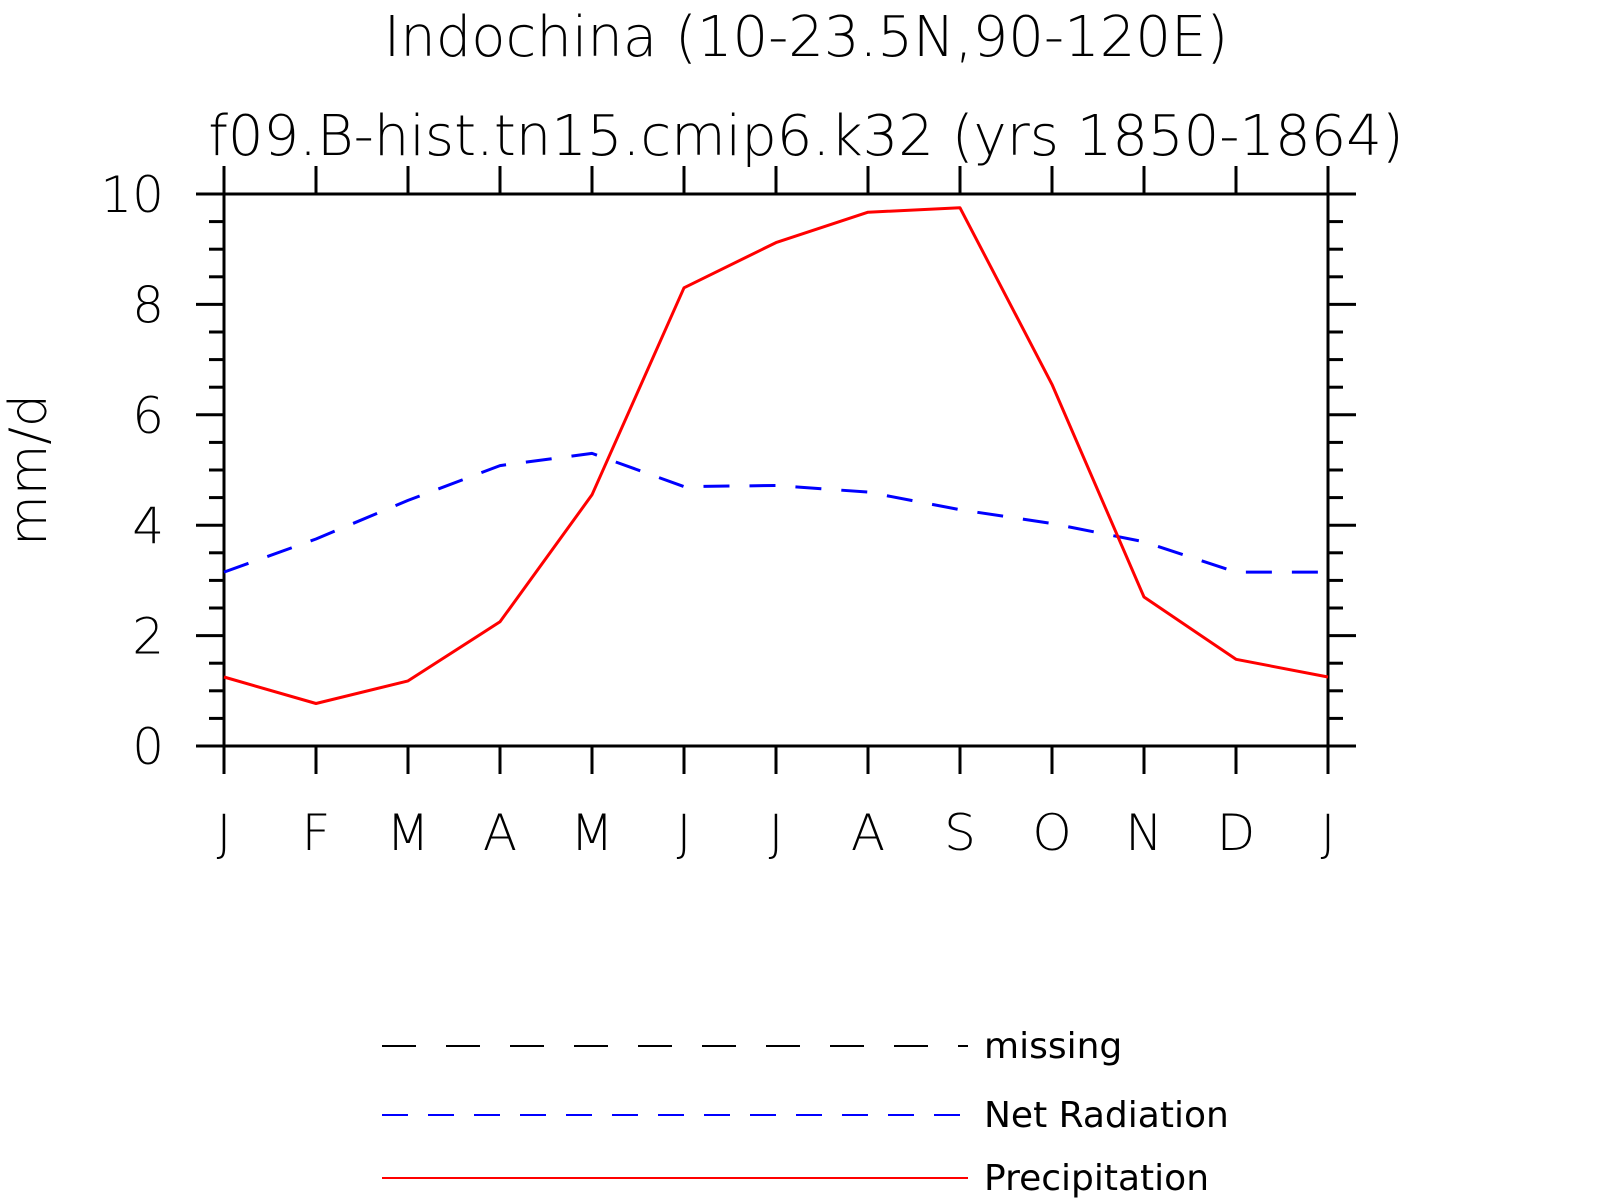 The image size is (1612, 1199). What do you see at coordinates (148, 416) in the screenshot?
I see `y-tick-label: 6` at bounding box center [148, 416].